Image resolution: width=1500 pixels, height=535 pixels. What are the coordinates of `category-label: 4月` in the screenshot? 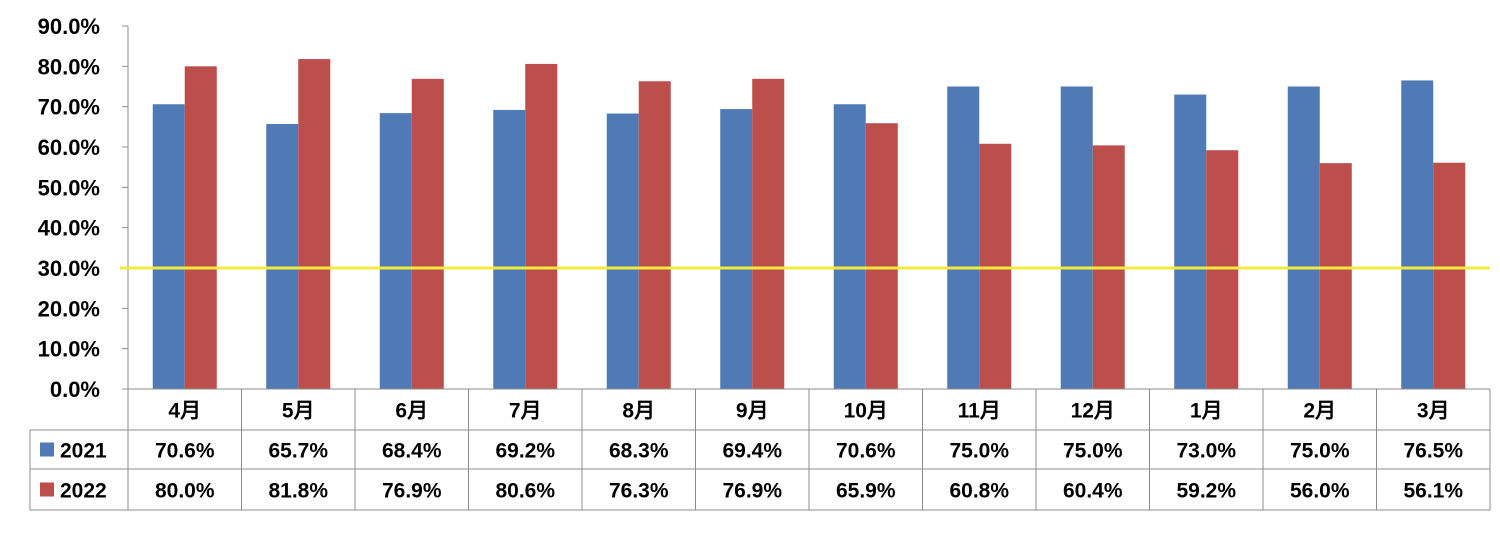 It's located at (184, 411).